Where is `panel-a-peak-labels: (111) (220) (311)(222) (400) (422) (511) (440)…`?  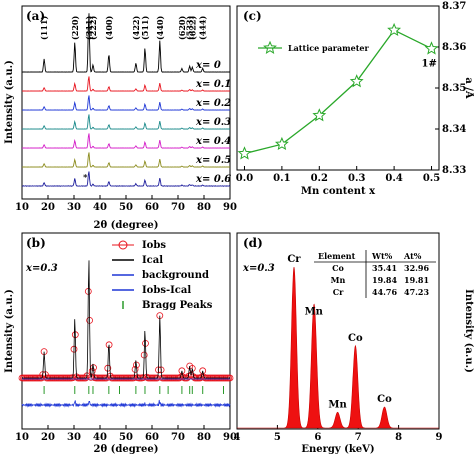 panel-a-peak-labels: (111) (220) (311)(222) (400) (422) (511) (440)… is located at coordinates (123, 28).